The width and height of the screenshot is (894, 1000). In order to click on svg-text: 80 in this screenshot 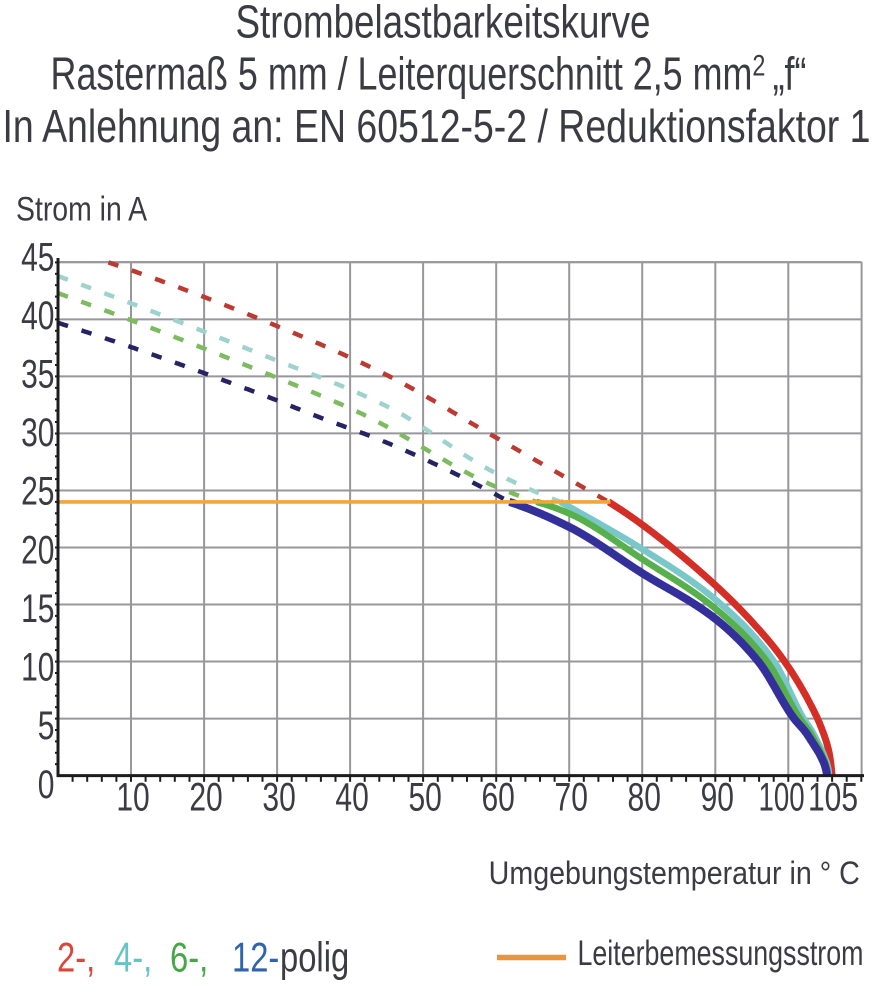, I will do `click(644, 798)`.